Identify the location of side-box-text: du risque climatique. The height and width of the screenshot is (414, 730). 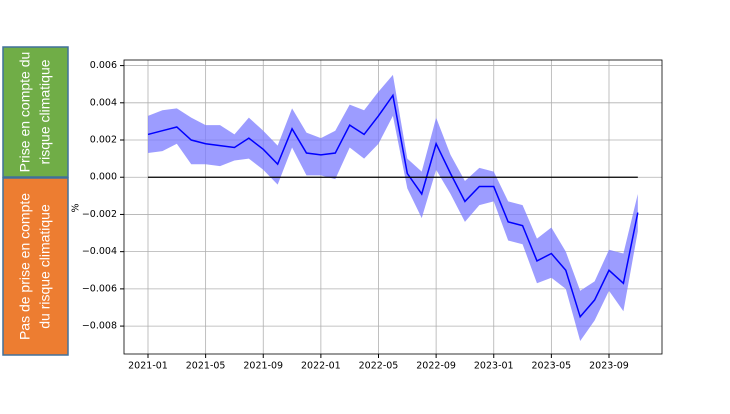
(45, 266).